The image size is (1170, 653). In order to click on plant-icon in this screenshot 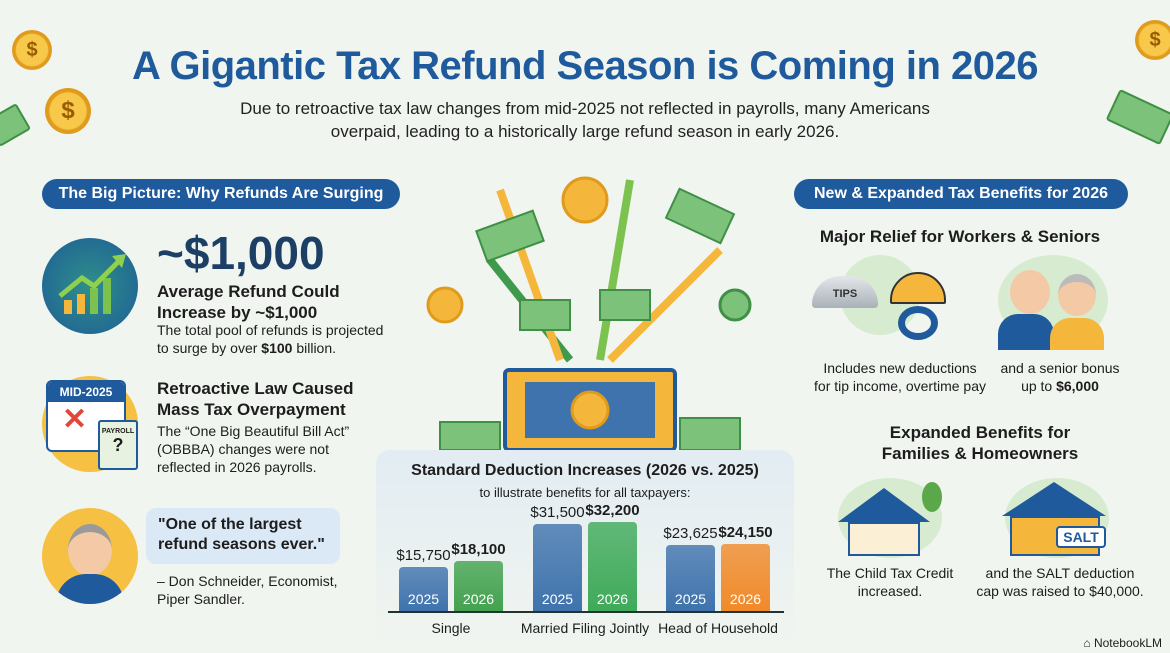, I will do `click(932, 497)`.